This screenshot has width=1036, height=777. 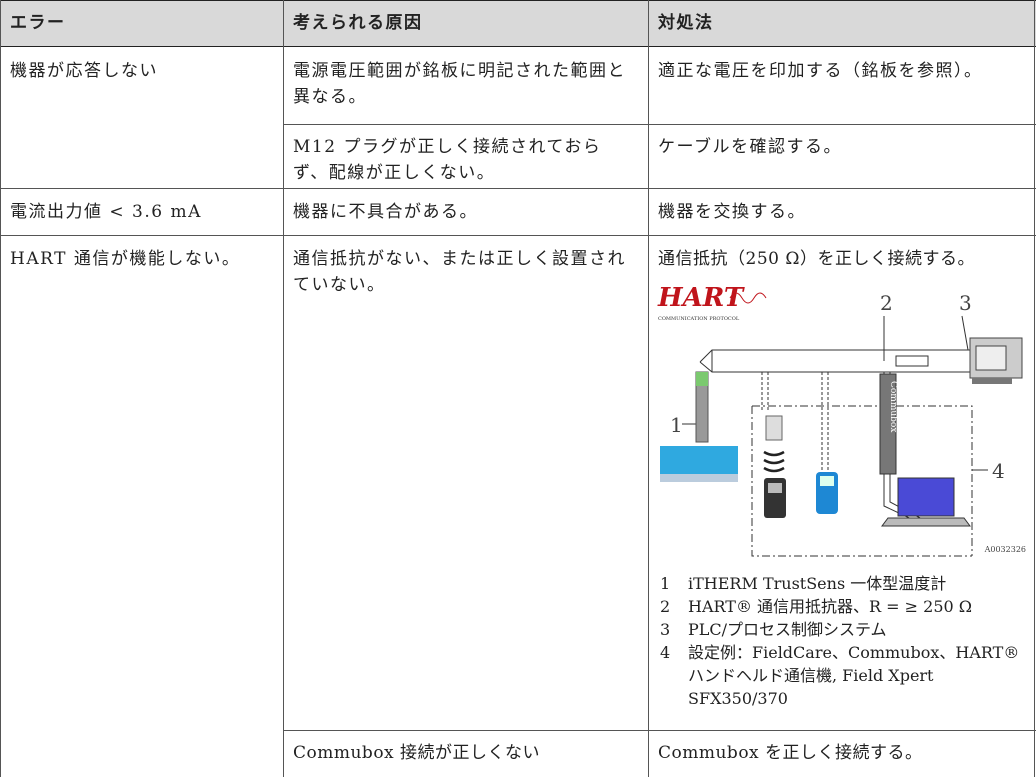 I want to click on header-bg, so click(x=518, y=23).